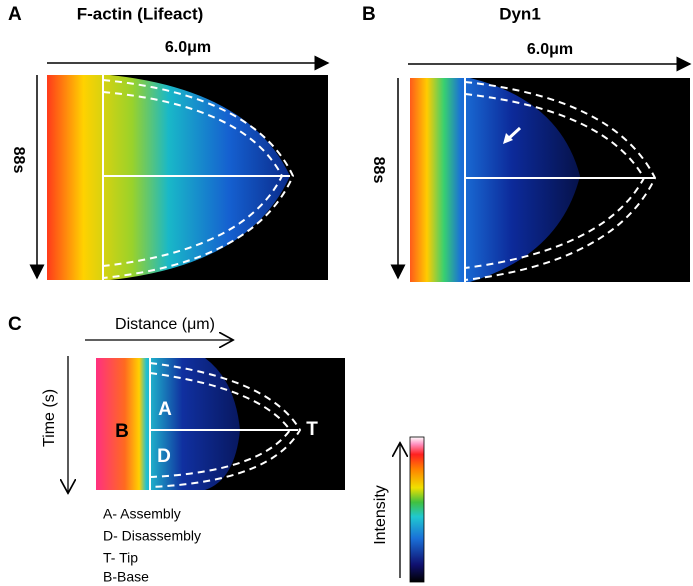 Image resolution: width=693 pixels, height=586 pixels. Describe the element at coordinates (120, 558) in the screenshot. I see `legend-item: T- Tip` at that location.